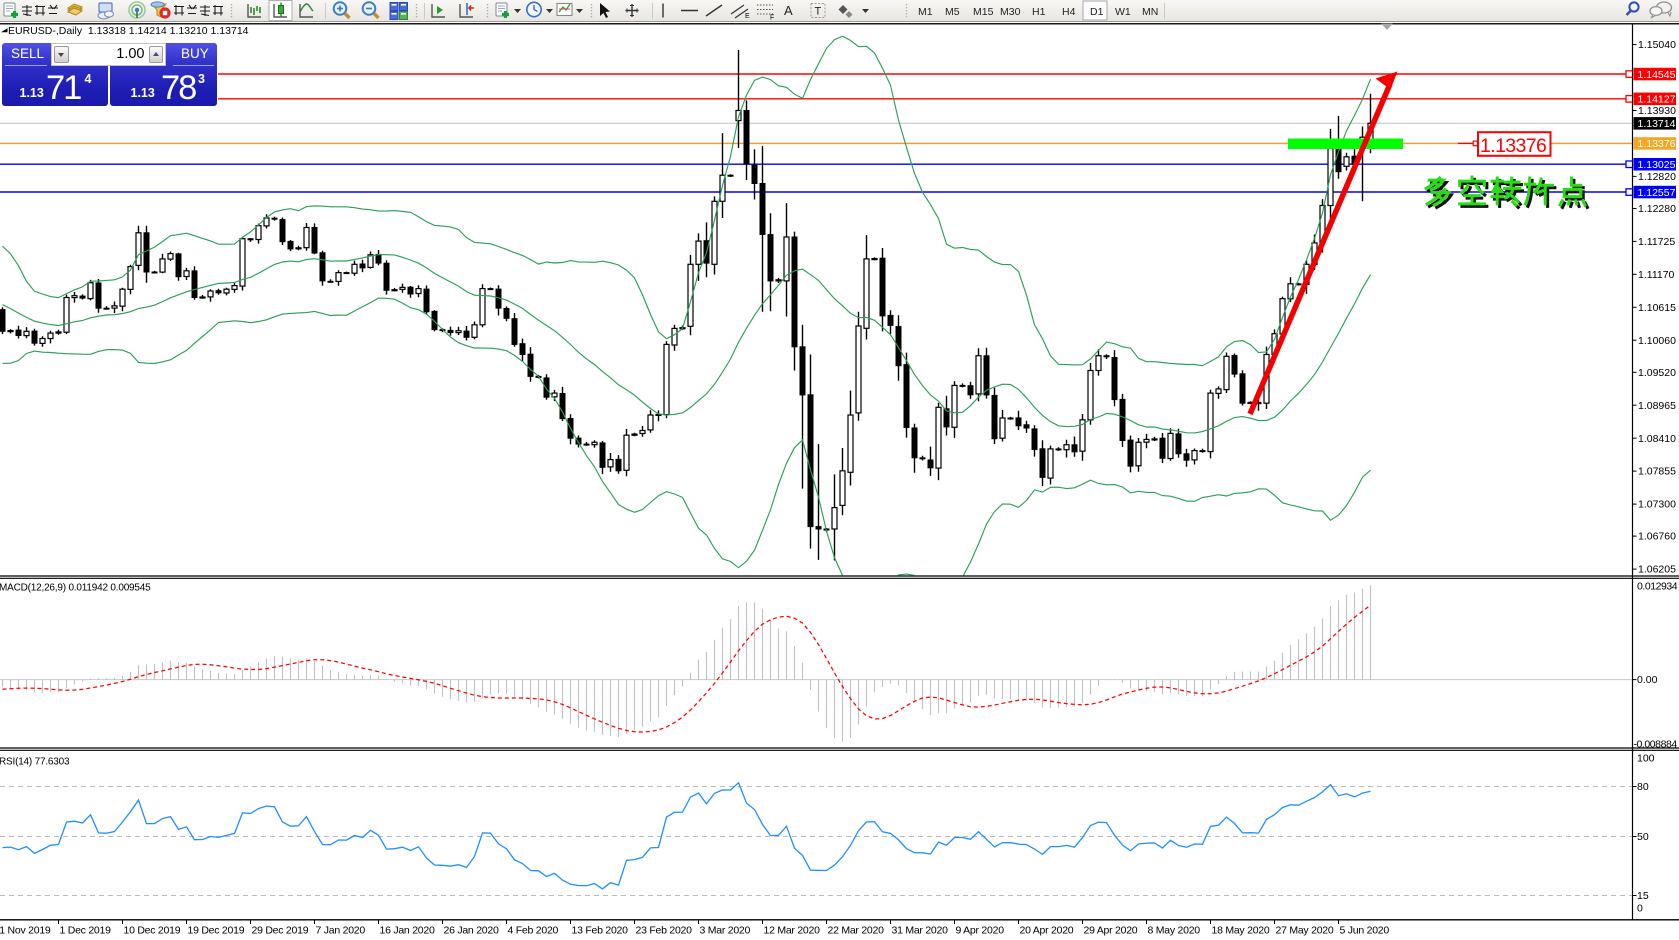 The width and height of the screenshot is (1679, 940). Describe the element at coordinates (856, 931) in the screenshot. I see `svg-text: 22 Mar 2020` at that location.